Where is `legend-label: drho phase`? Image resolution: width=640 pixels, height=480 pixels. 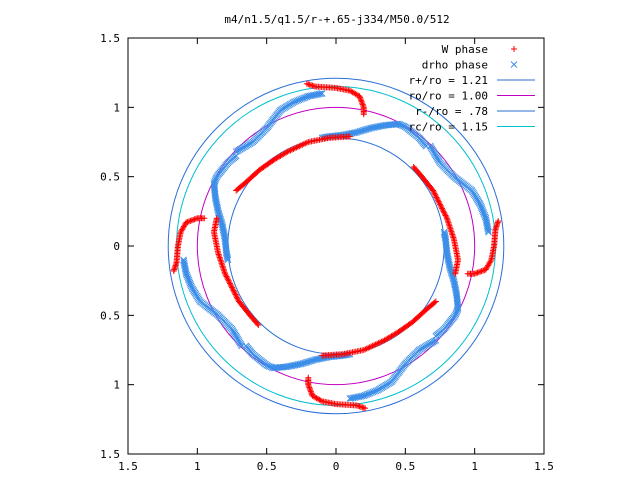 legend-label: drho phase is located at coordinates (455, 65).